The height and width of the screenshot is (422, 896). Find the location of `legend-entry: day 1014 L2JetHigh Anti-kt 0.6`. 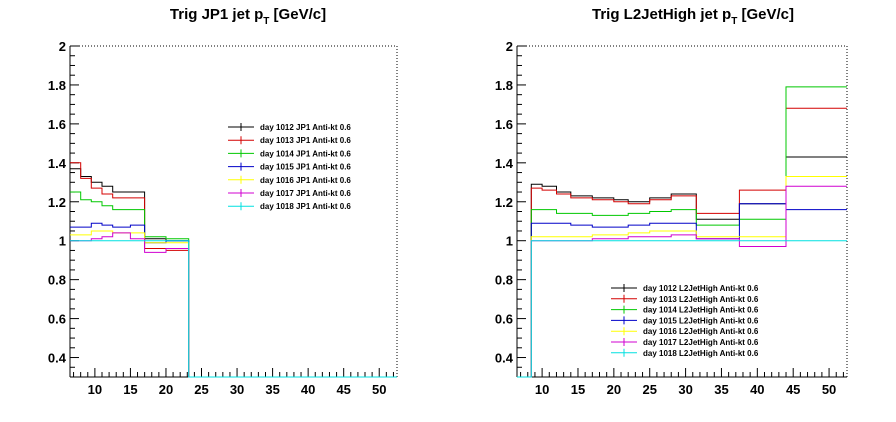

legend-entry: day 1014 L2JetHigh Anti-kt 0.6 is located at coordinates (685, 310).